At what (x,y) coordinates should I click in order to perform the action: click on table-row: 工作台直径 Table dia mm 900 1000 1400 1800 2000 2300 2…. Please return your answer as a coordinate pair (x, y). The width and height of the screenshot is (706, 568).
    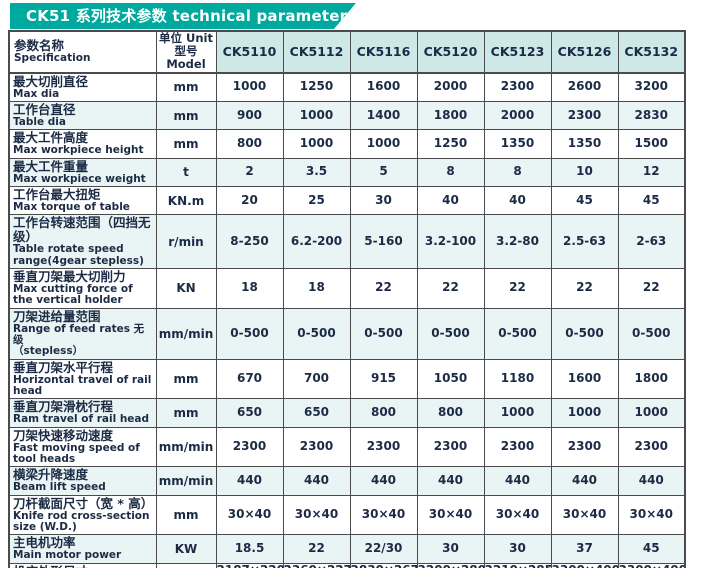
    Looking at the image, I should click on (347, 115).